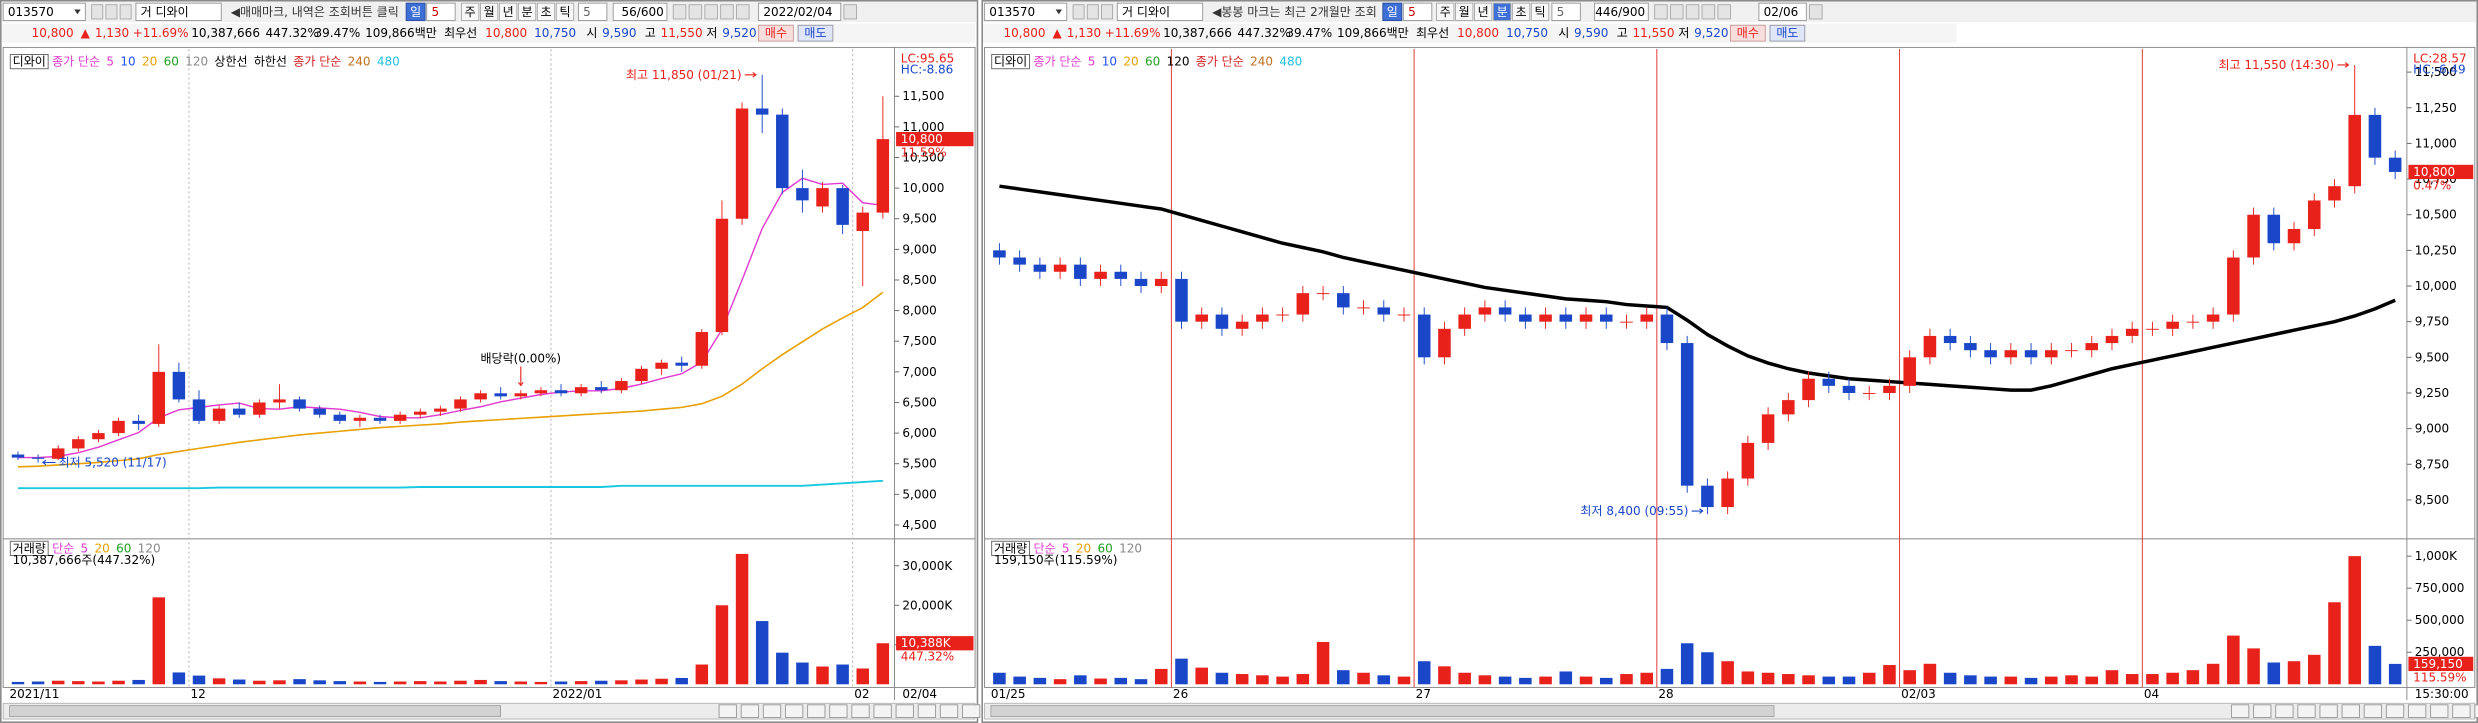 This screenshot has width=2478, height=723. What do you see at coordinates (2440, 620) in the screenshot?
I see `volume-tick-label: 500,000` at bounding box center [2440, 620].